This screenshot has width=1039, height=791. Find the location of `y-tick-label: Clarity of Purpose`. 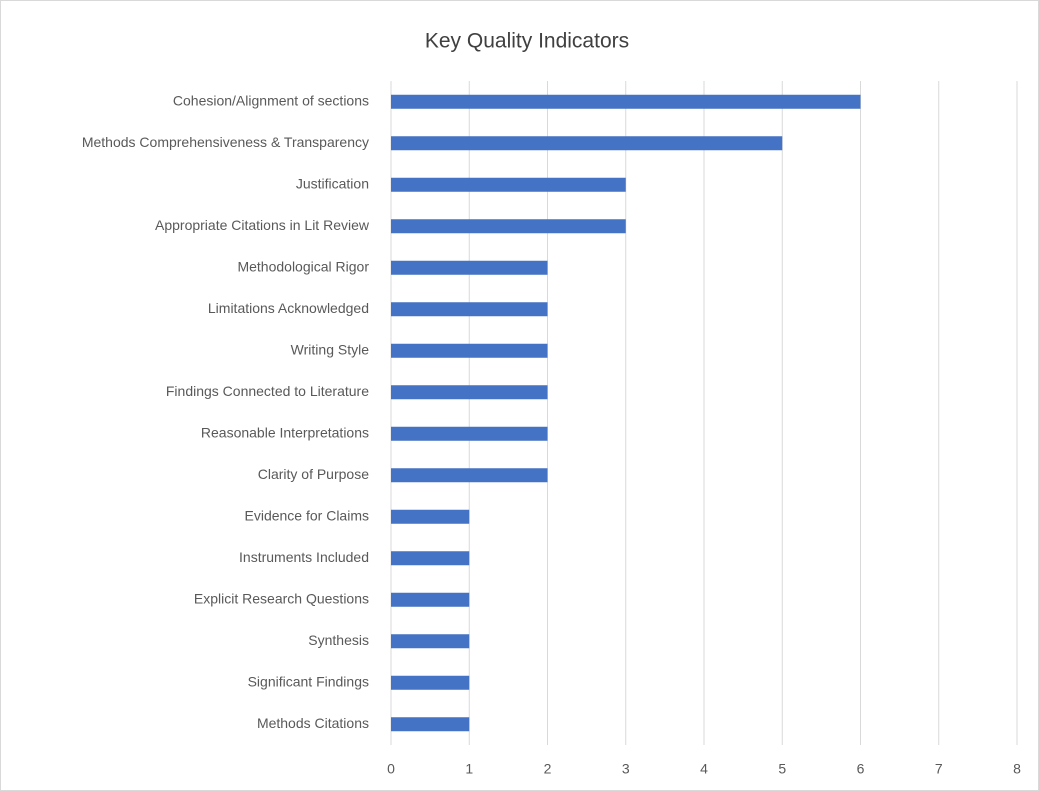

y-tick-label: Clarity of Purpose is located at coordinates (313, 474).